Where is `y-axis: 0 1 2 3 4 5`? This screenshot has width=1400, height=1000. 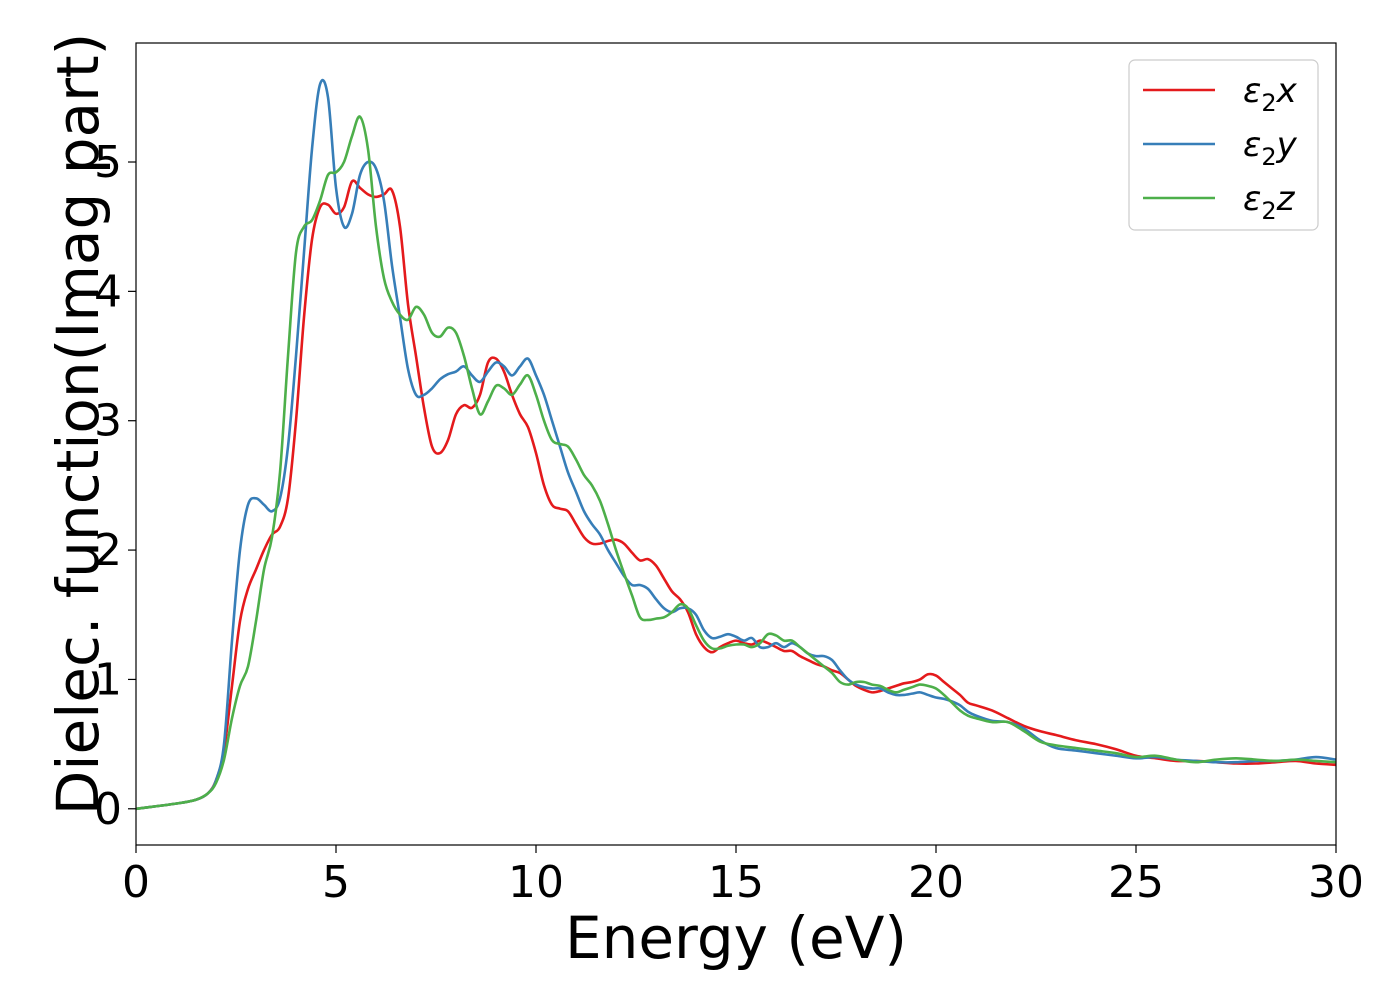
y-axis: 0 1 2 3 4 5 is located at coordinates (115, 486).